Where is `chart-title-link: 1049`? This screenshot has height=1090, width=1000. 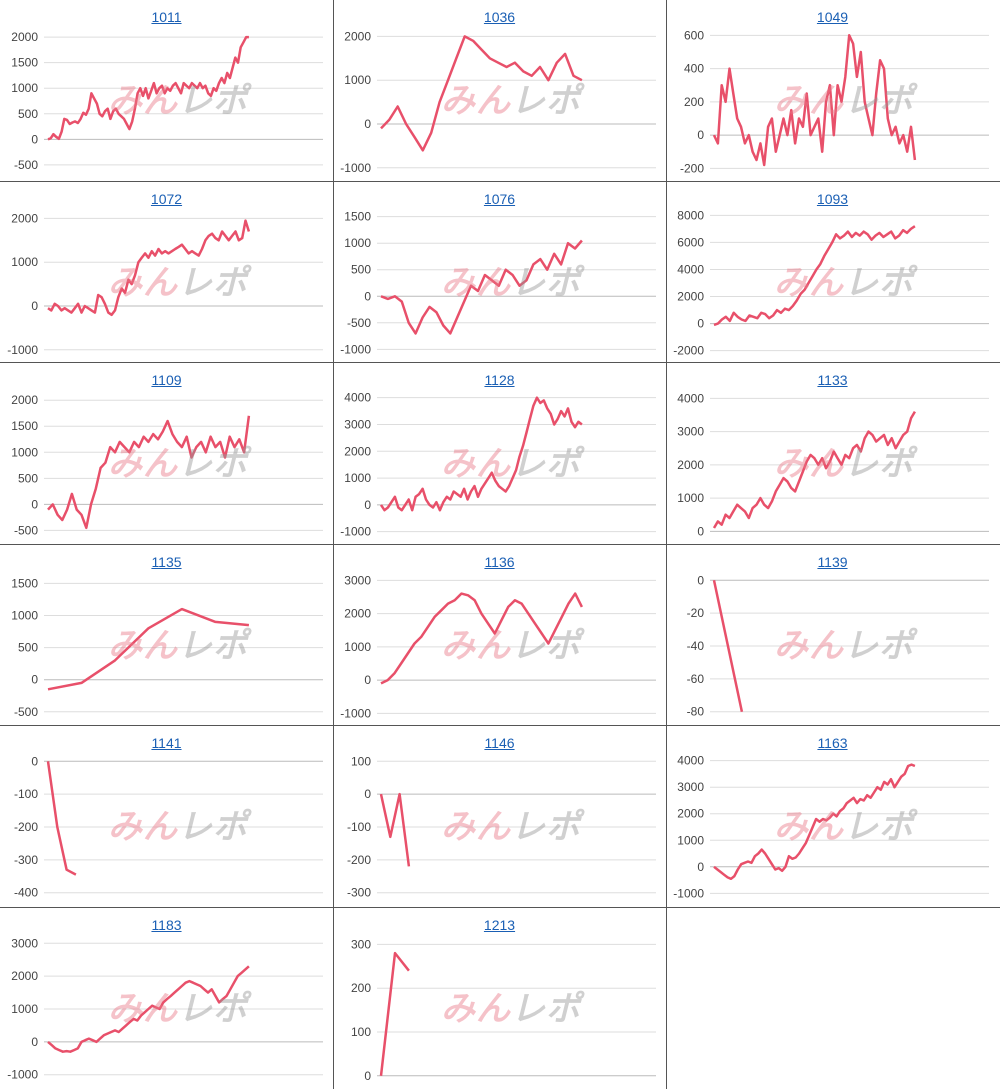 chart-title-link: 1049 is located at coordinates (832, 17).